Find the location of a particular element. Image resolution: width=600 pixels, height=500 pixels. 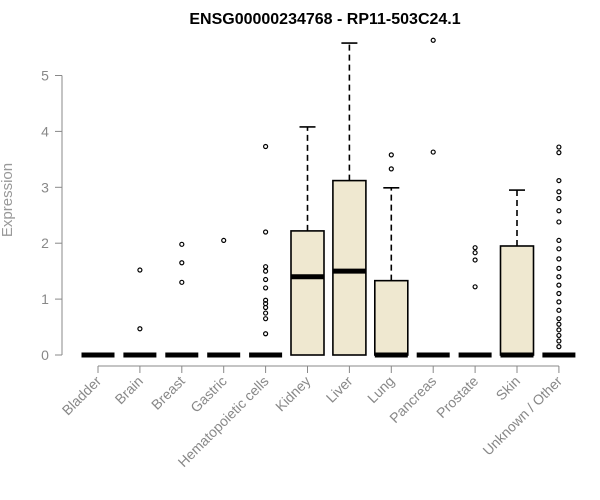

x-tick-label: Brain is located at coordinates (129, 390).